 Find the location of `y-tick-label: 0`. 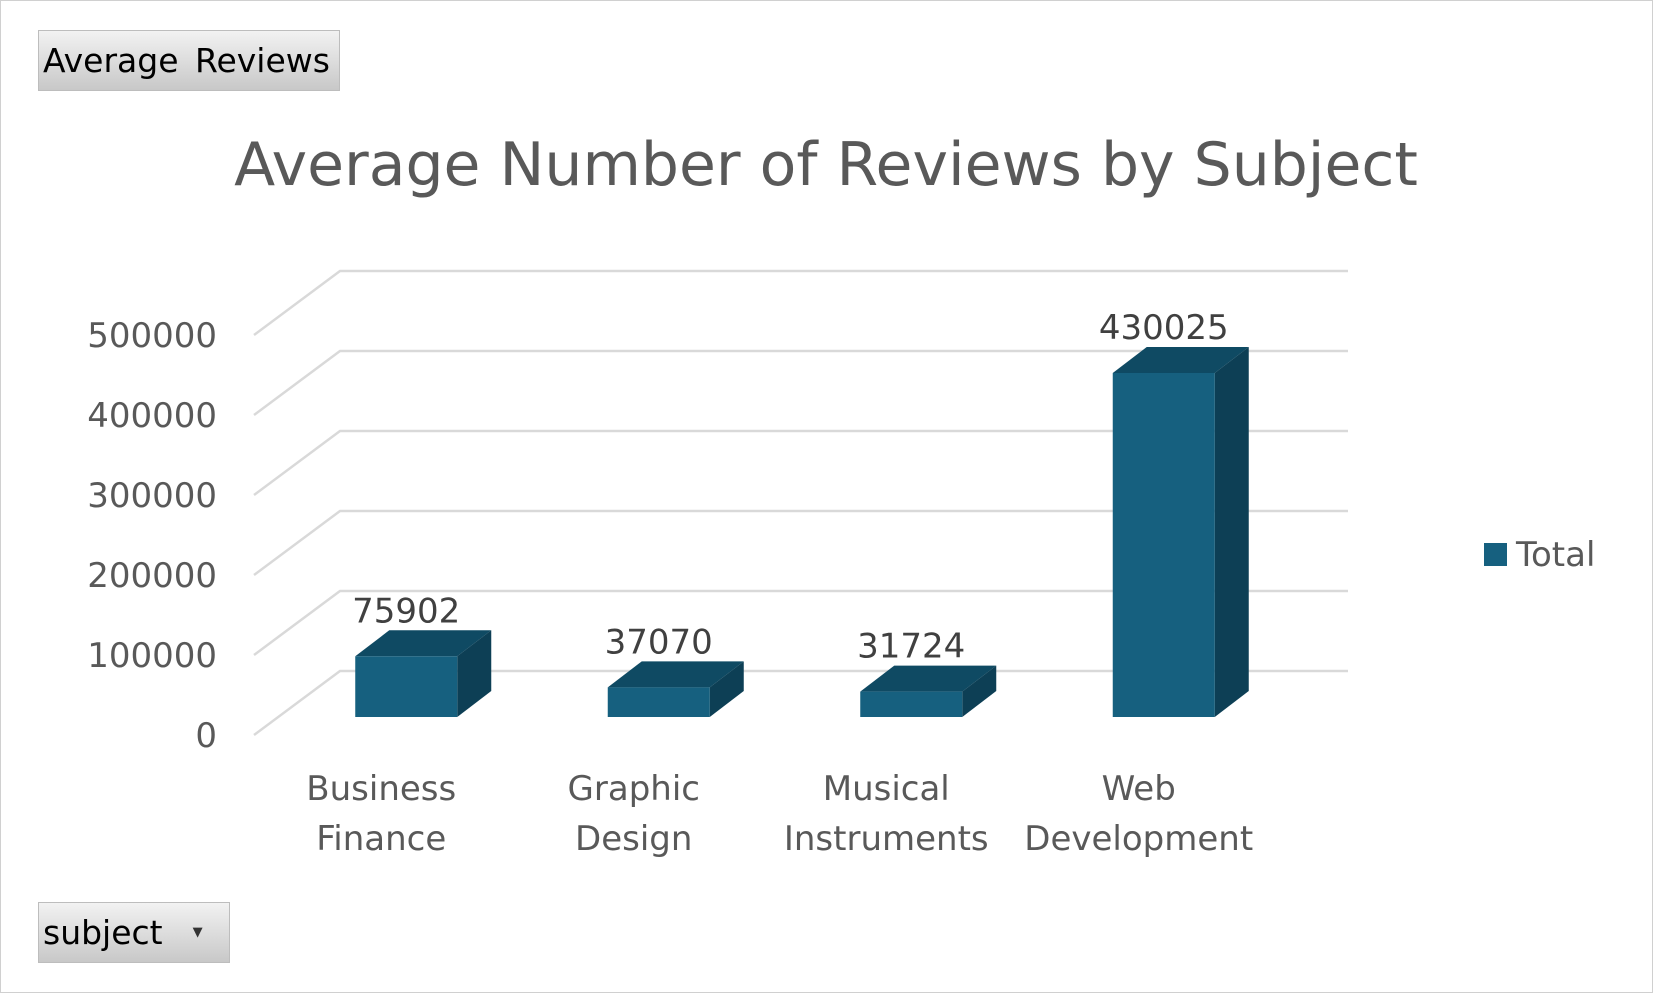

y-tick-label: 0 is located at coordinates (206, 736).